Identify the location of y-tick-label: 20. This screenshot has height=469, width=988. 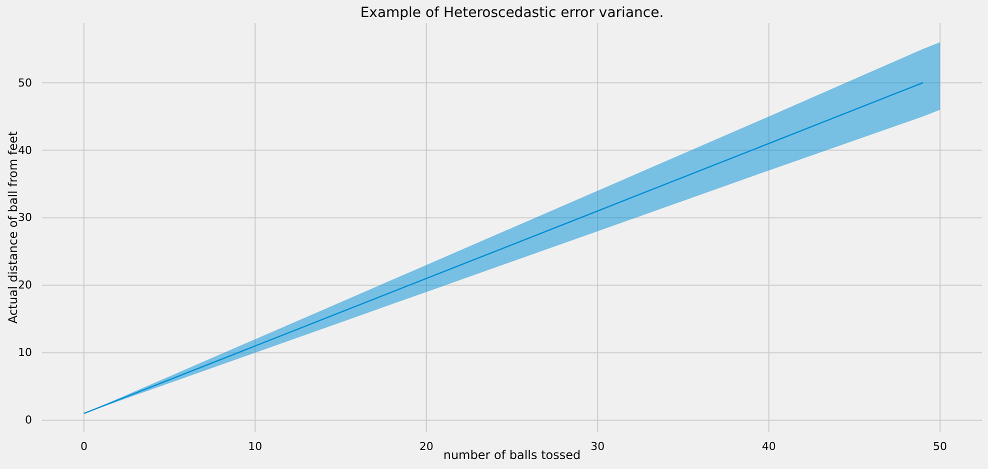
(25, 285).